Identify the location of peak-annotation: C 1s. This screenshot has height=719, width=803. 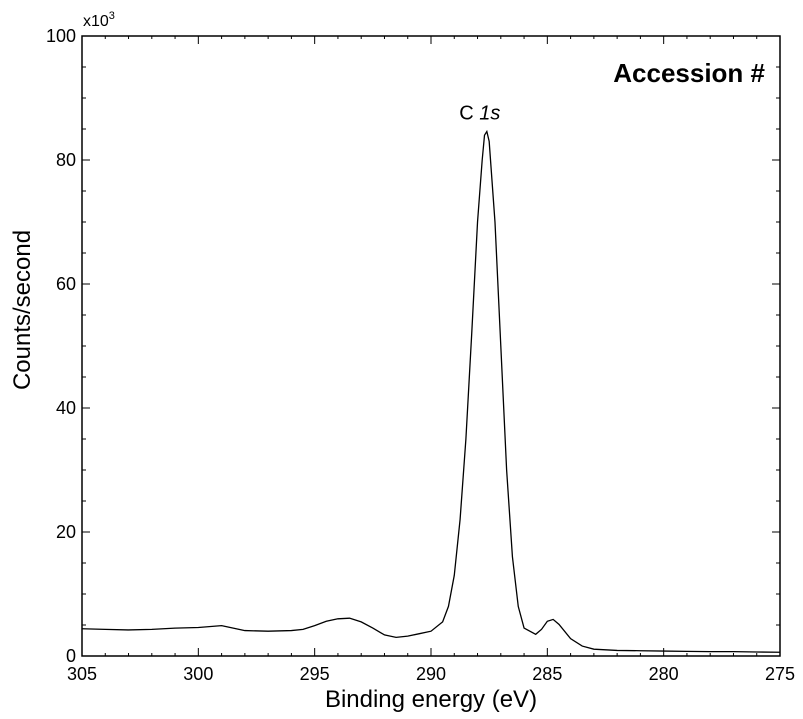
(479, 114).